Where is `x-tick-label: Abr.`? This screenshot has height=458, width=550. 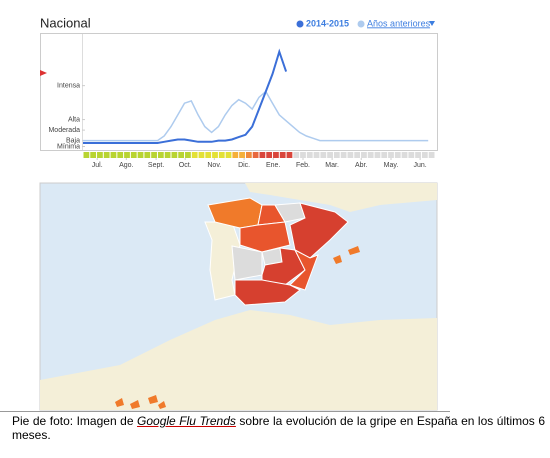
x-tick-label: Abr. is located at coordinates (361, 165).